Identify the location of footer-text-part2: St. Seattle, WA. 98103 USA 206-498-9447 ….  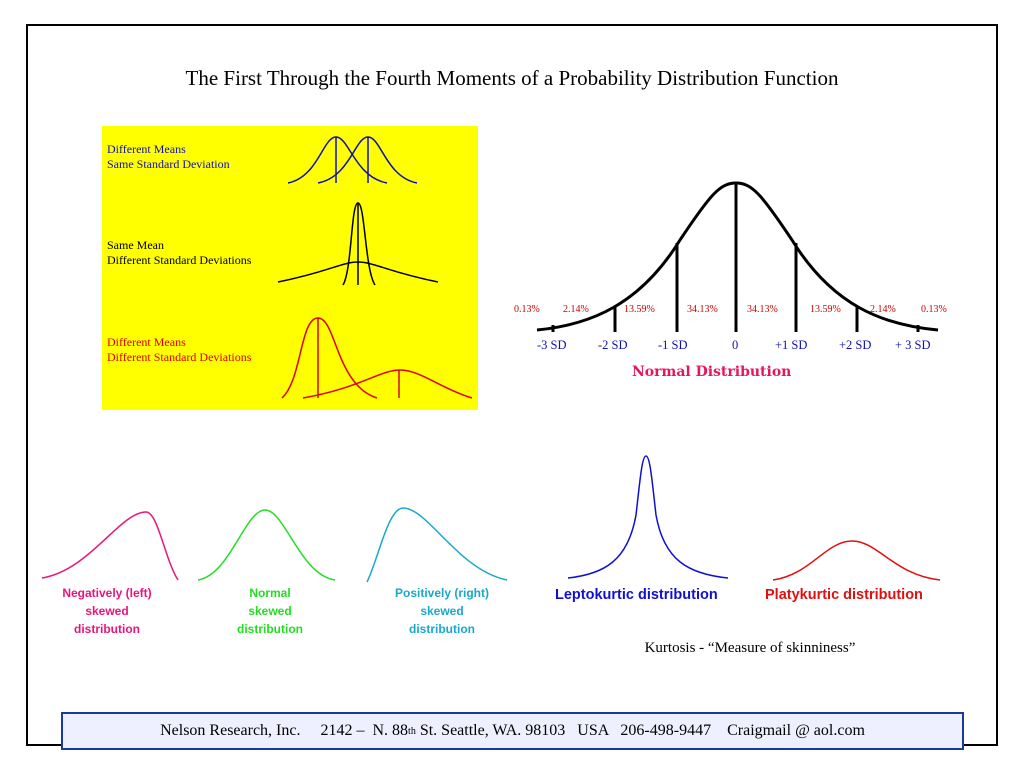
(640, 730).